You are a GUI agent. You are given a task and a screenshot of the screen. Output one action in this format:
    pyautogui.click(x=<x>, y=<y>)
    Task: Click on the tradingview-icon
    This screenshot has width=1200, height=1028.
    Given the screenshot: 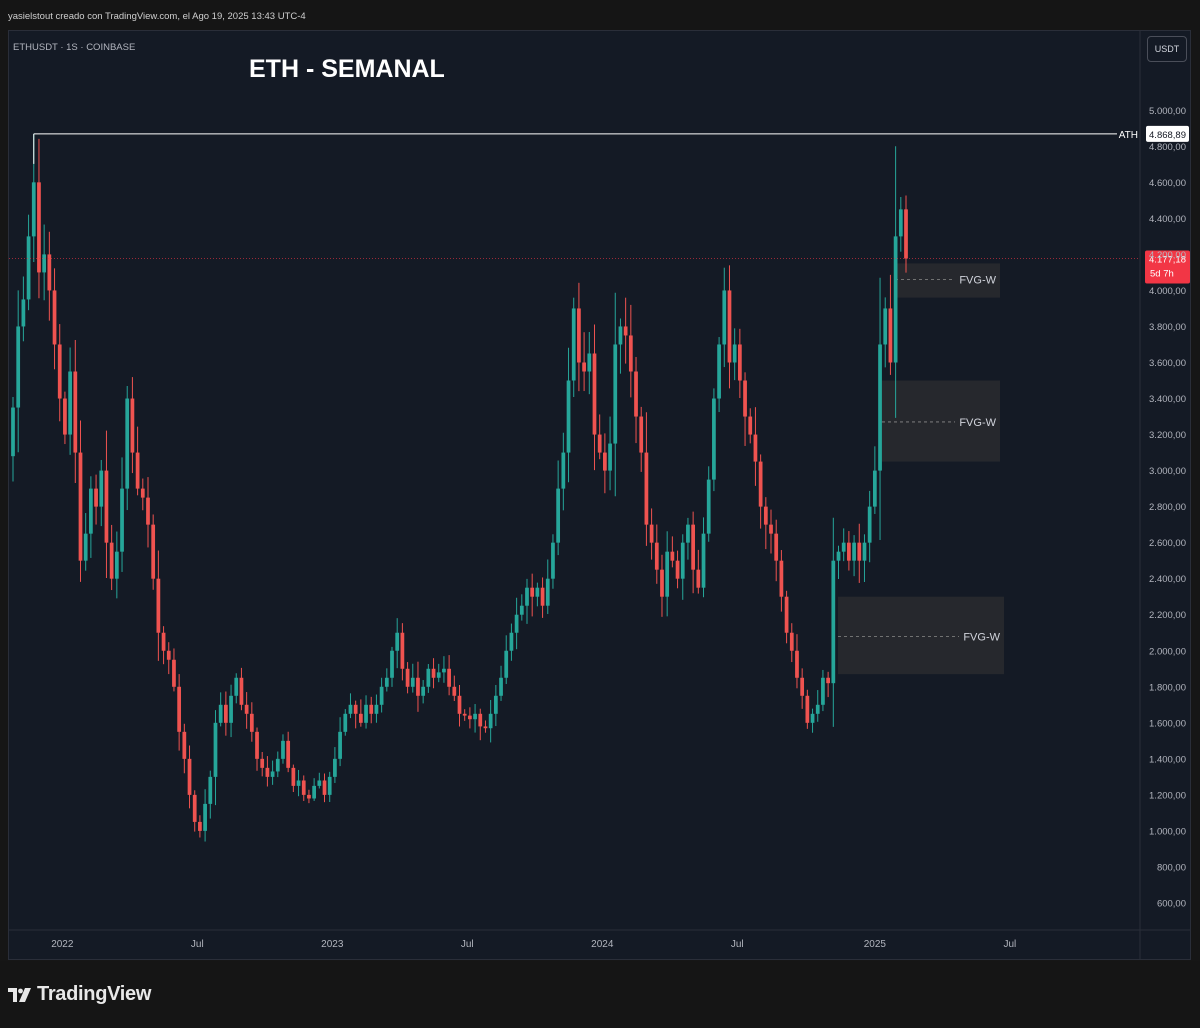 What is the action you would take?
    pyautogui.click(x=19, y=994)
    